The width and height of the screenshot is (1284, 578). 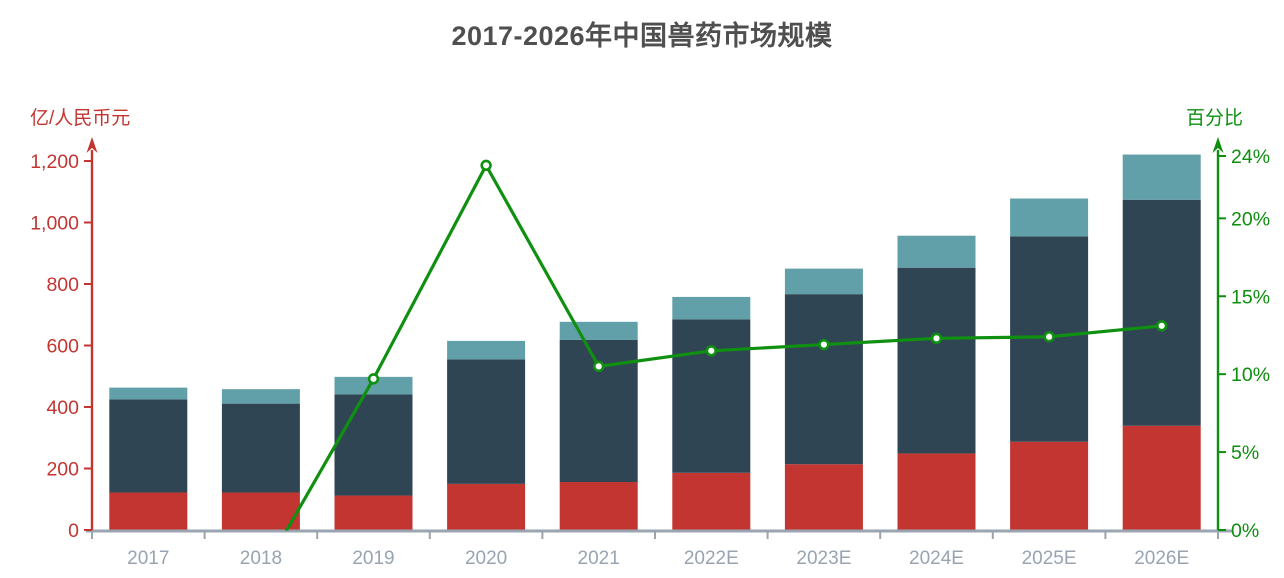 I want to click on bar-segment-2026E-top-segment, so click(x=1161, y=177).